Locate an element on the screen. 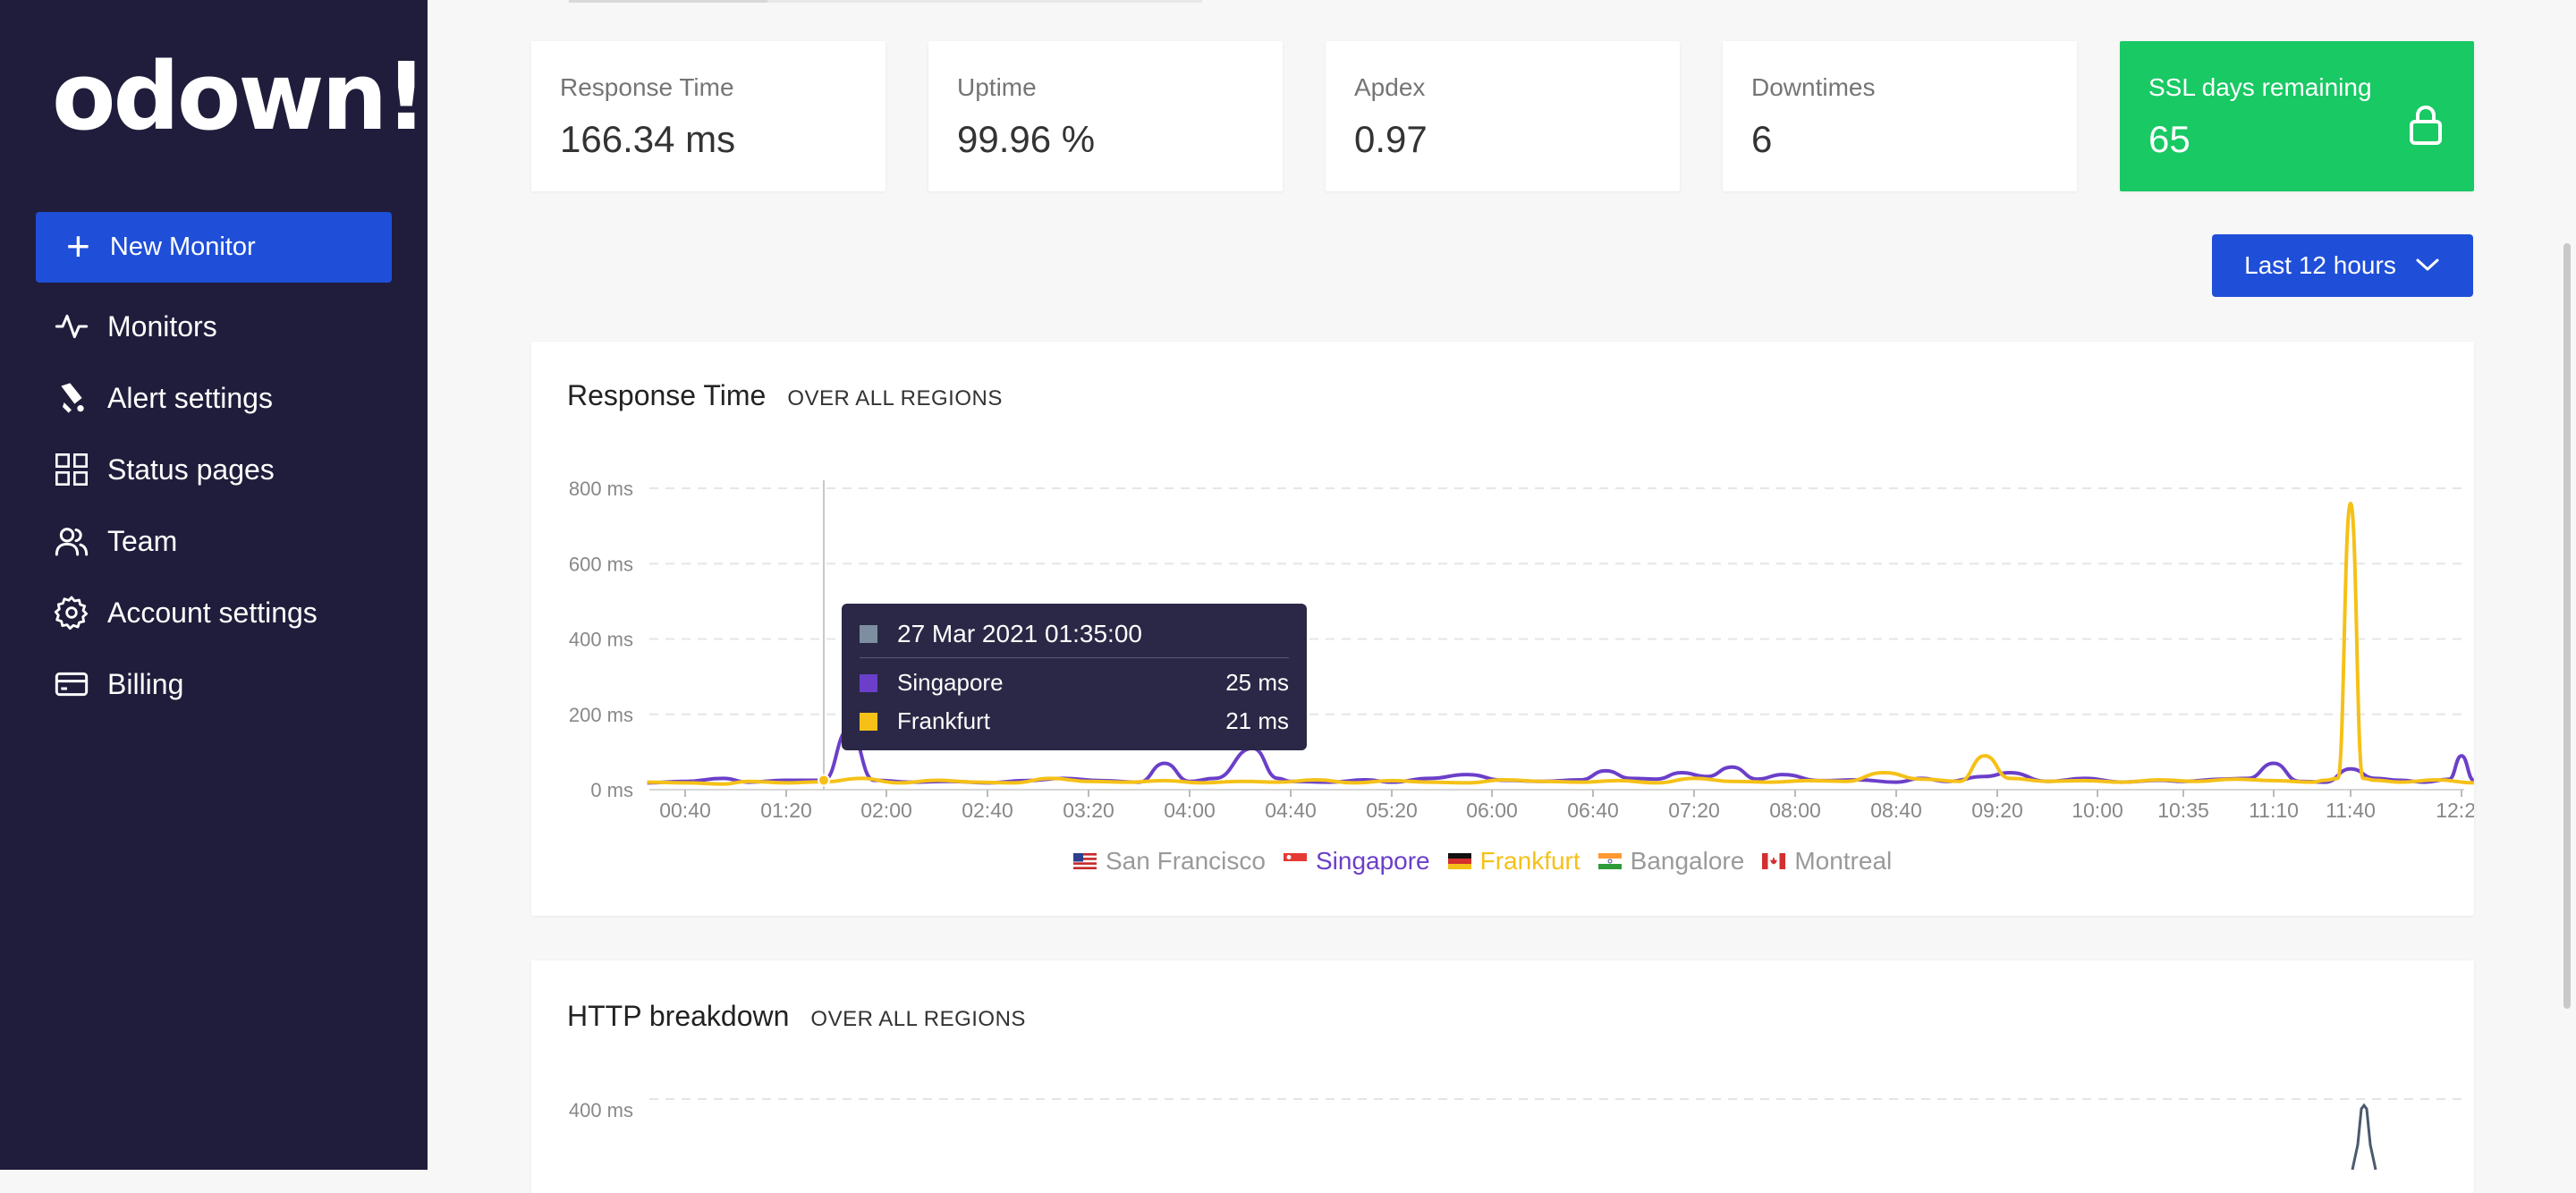 Image resolution: width=2576 pixels, height=1193 pixels. logo: odown! is located at coordinates (240, 96).